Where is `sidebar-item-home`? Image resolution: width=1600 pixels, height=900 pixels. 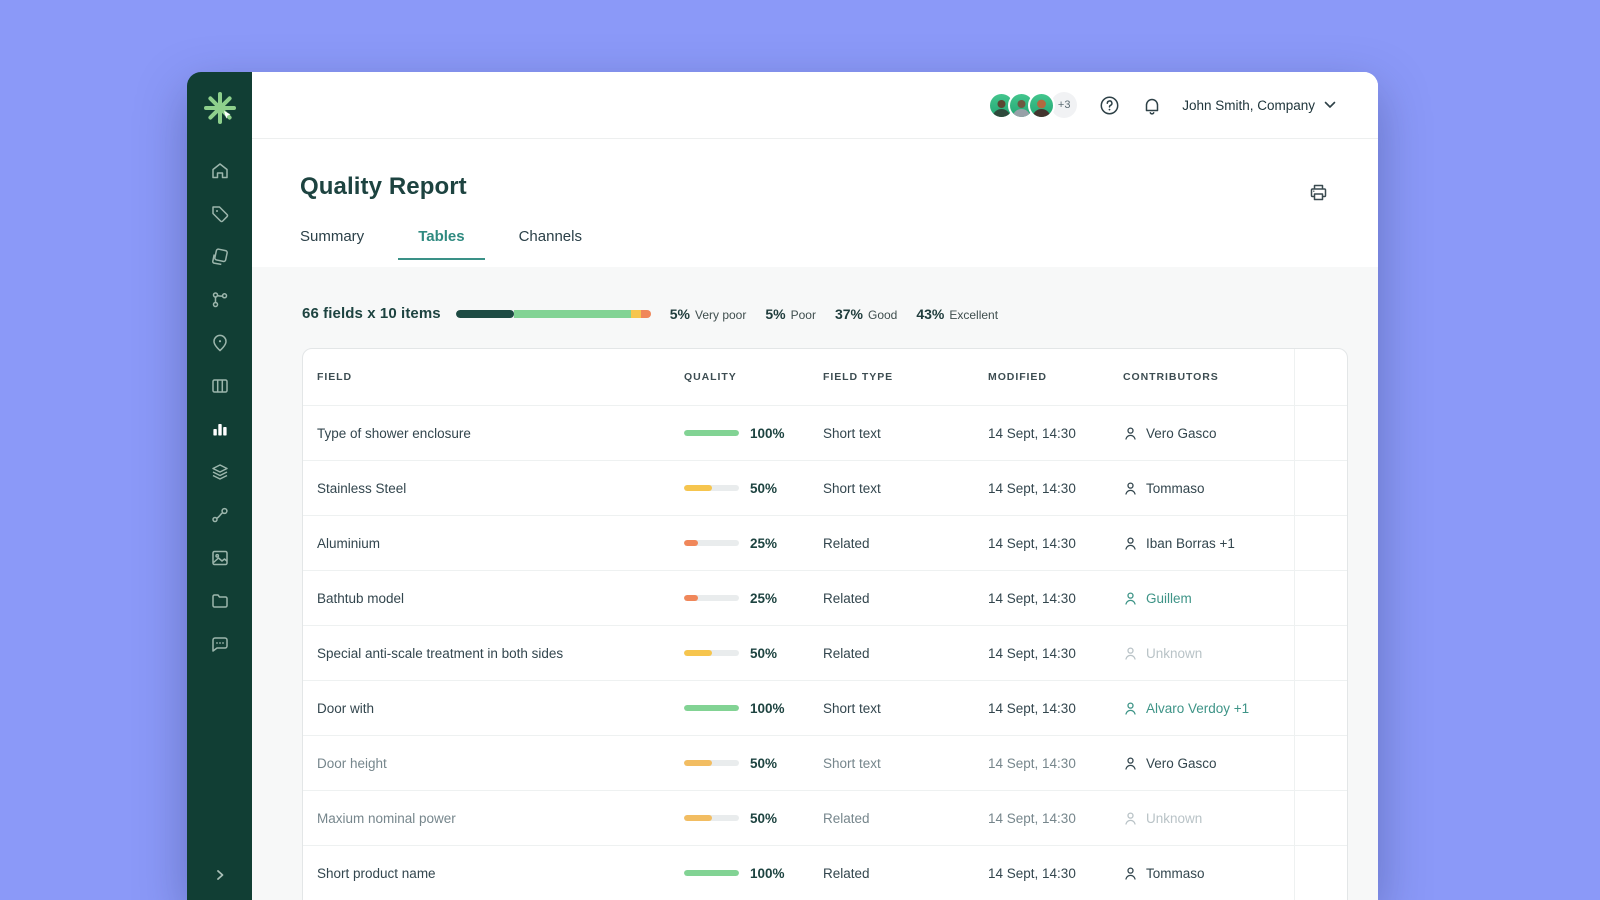
sidebar-item-home is located at coordinates (220, 173).